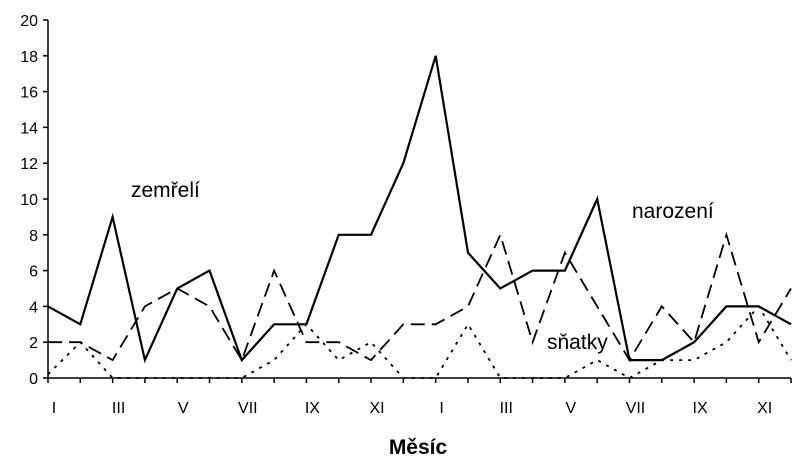 The height and width of the screenshot is (466, 795). Describe the element at coordinates (33, 343) in the screenshot. I see `y-tick-label: 2` at that location.